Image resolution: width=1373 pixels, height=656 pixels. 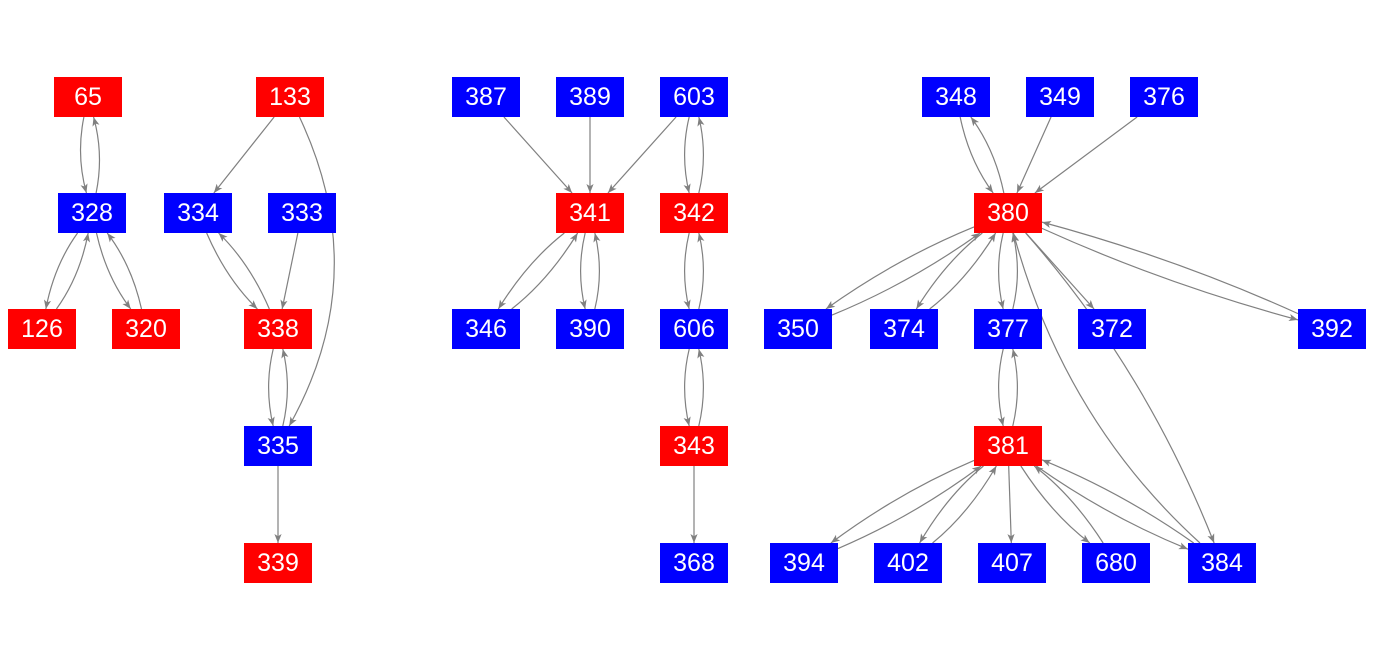 I want to click on node-320: 320, so click(x=146, y=329).